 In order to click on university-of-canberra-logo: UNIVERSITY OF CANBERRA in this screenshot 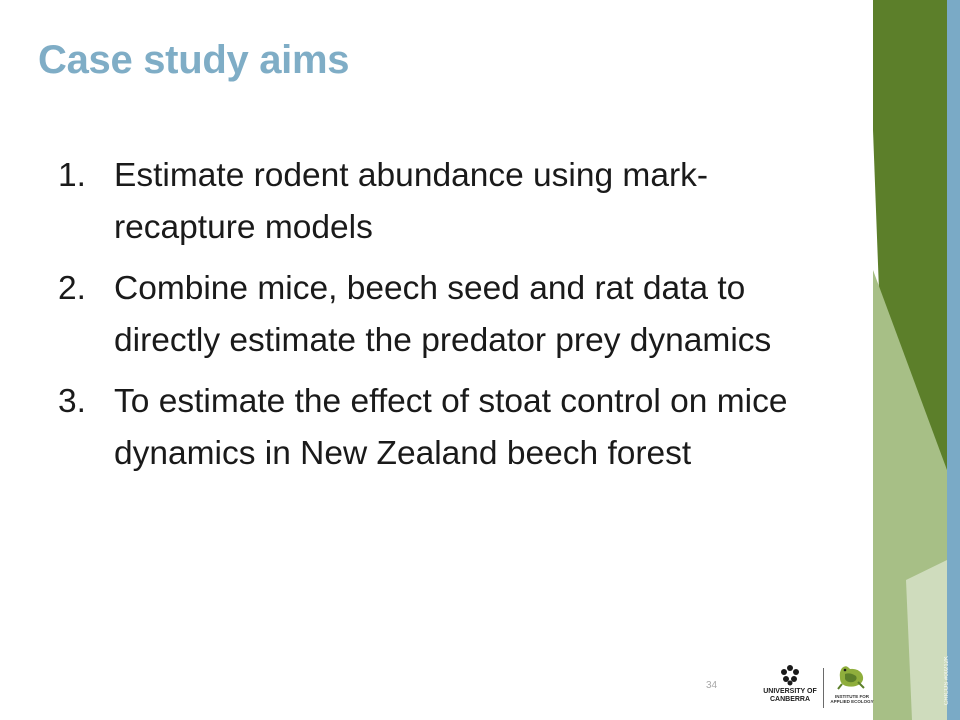, I will do `click(790, 687)`.